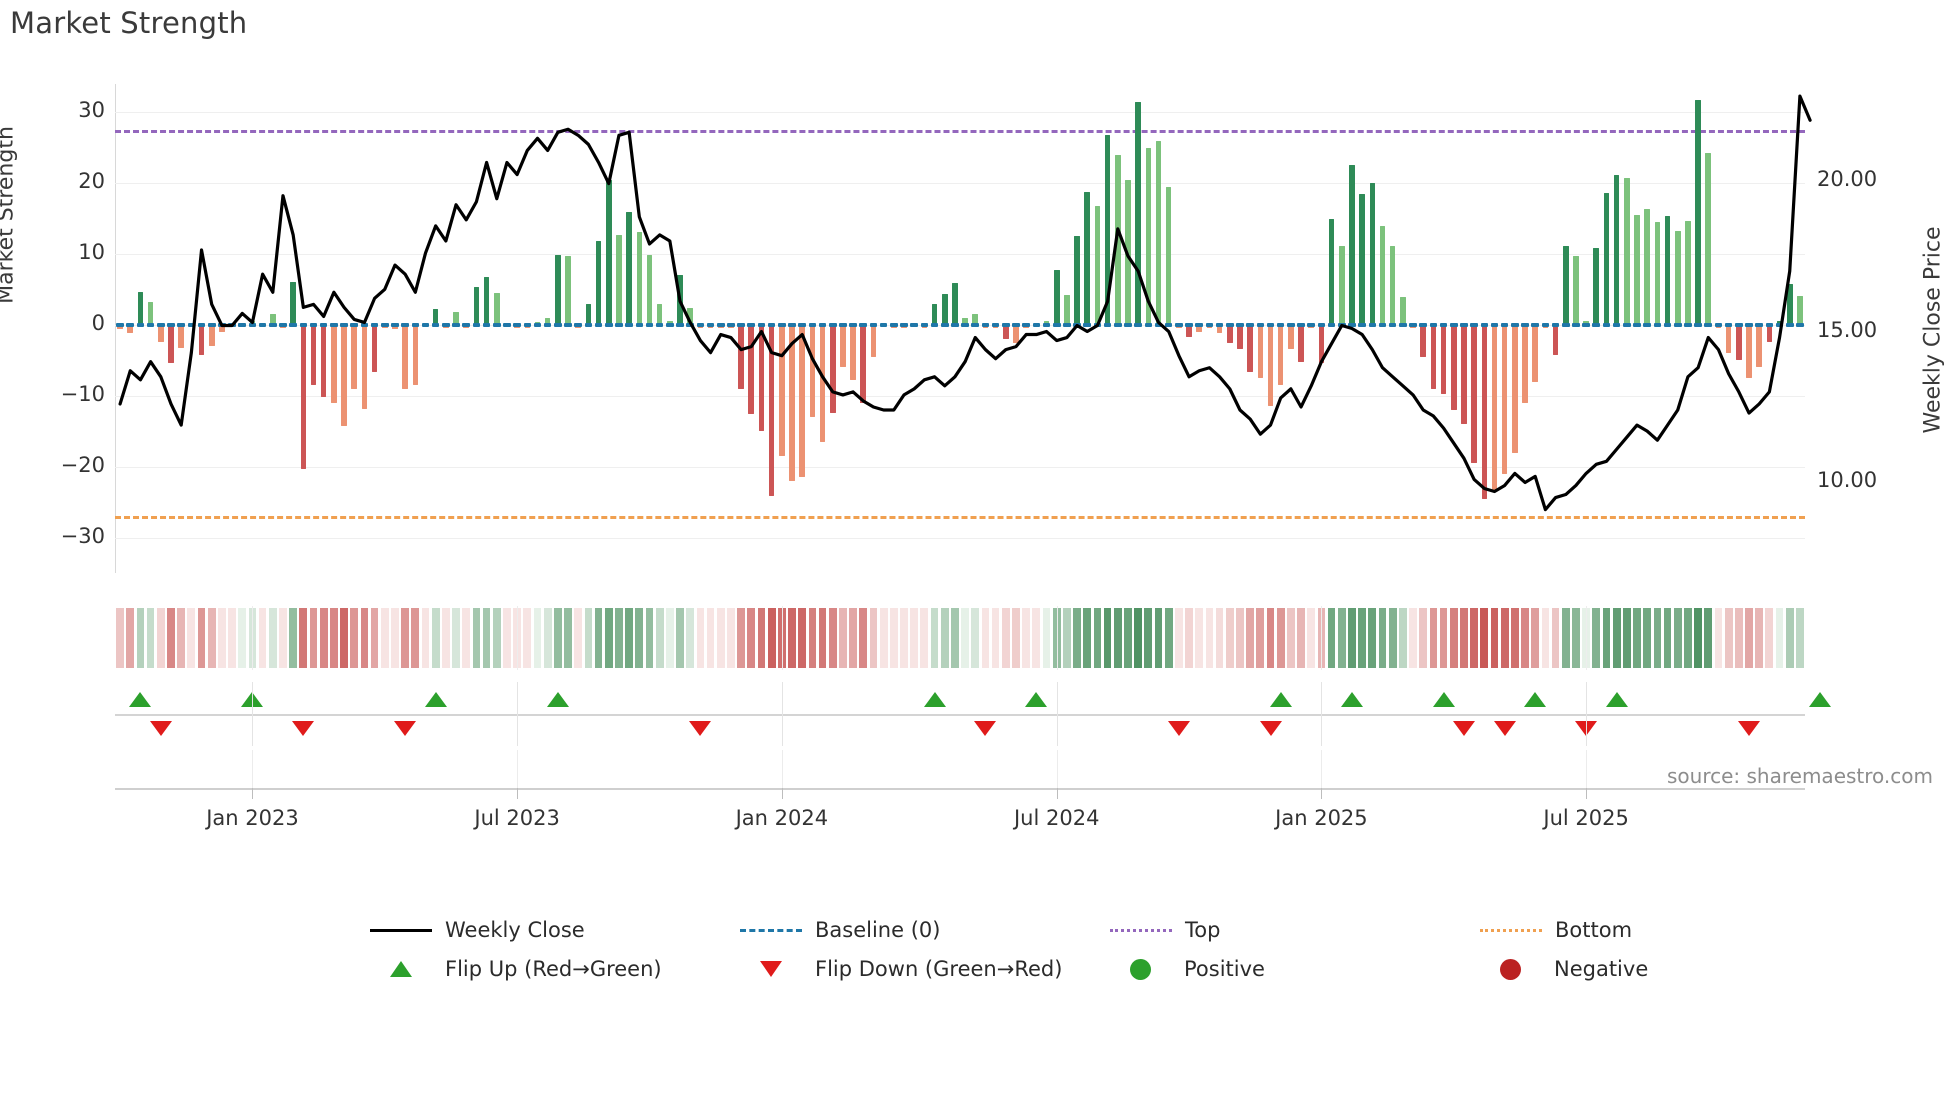 Image resolution: width=1960 pixels, height=1102 pixels. Describe the element at coordinates (1057, 793) in the screenshot. I see `x-axis-tick` at that location.